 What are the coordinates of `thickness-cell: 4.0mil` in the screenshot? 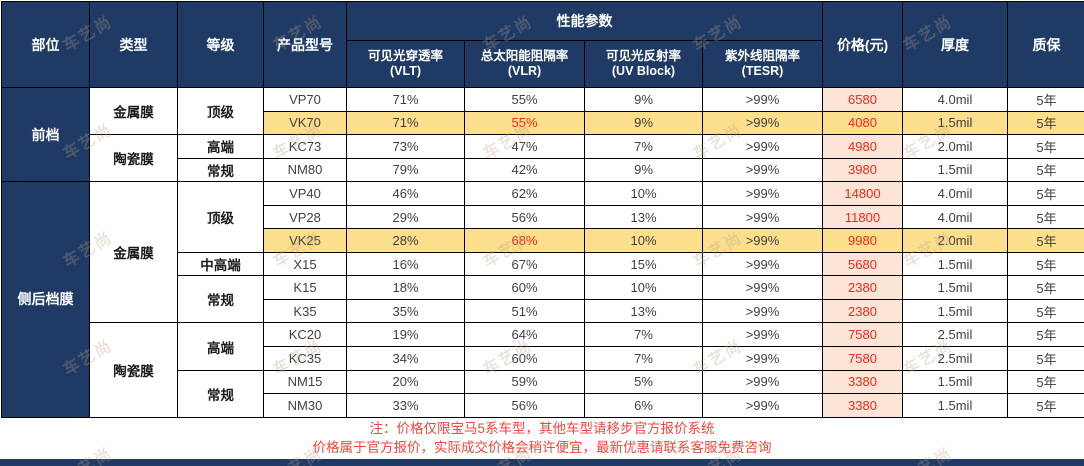 It's located at (955, 99).